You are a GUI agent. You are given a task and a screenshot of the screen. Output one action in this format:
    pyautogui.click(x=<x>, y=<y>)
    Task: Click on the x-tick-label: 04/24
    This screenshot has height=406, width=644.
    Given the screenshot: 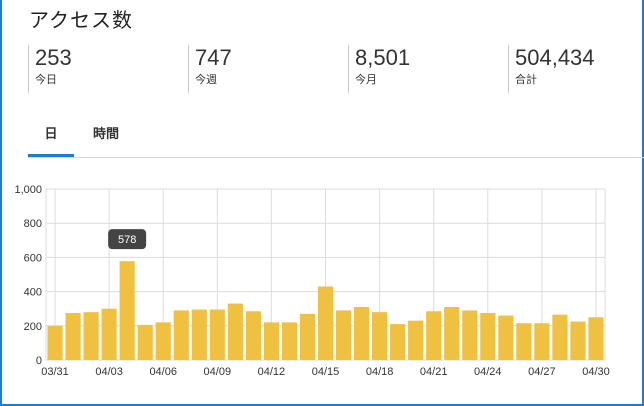 What is the action you would take?
    pyautogui.click(x=488, y=372)
    